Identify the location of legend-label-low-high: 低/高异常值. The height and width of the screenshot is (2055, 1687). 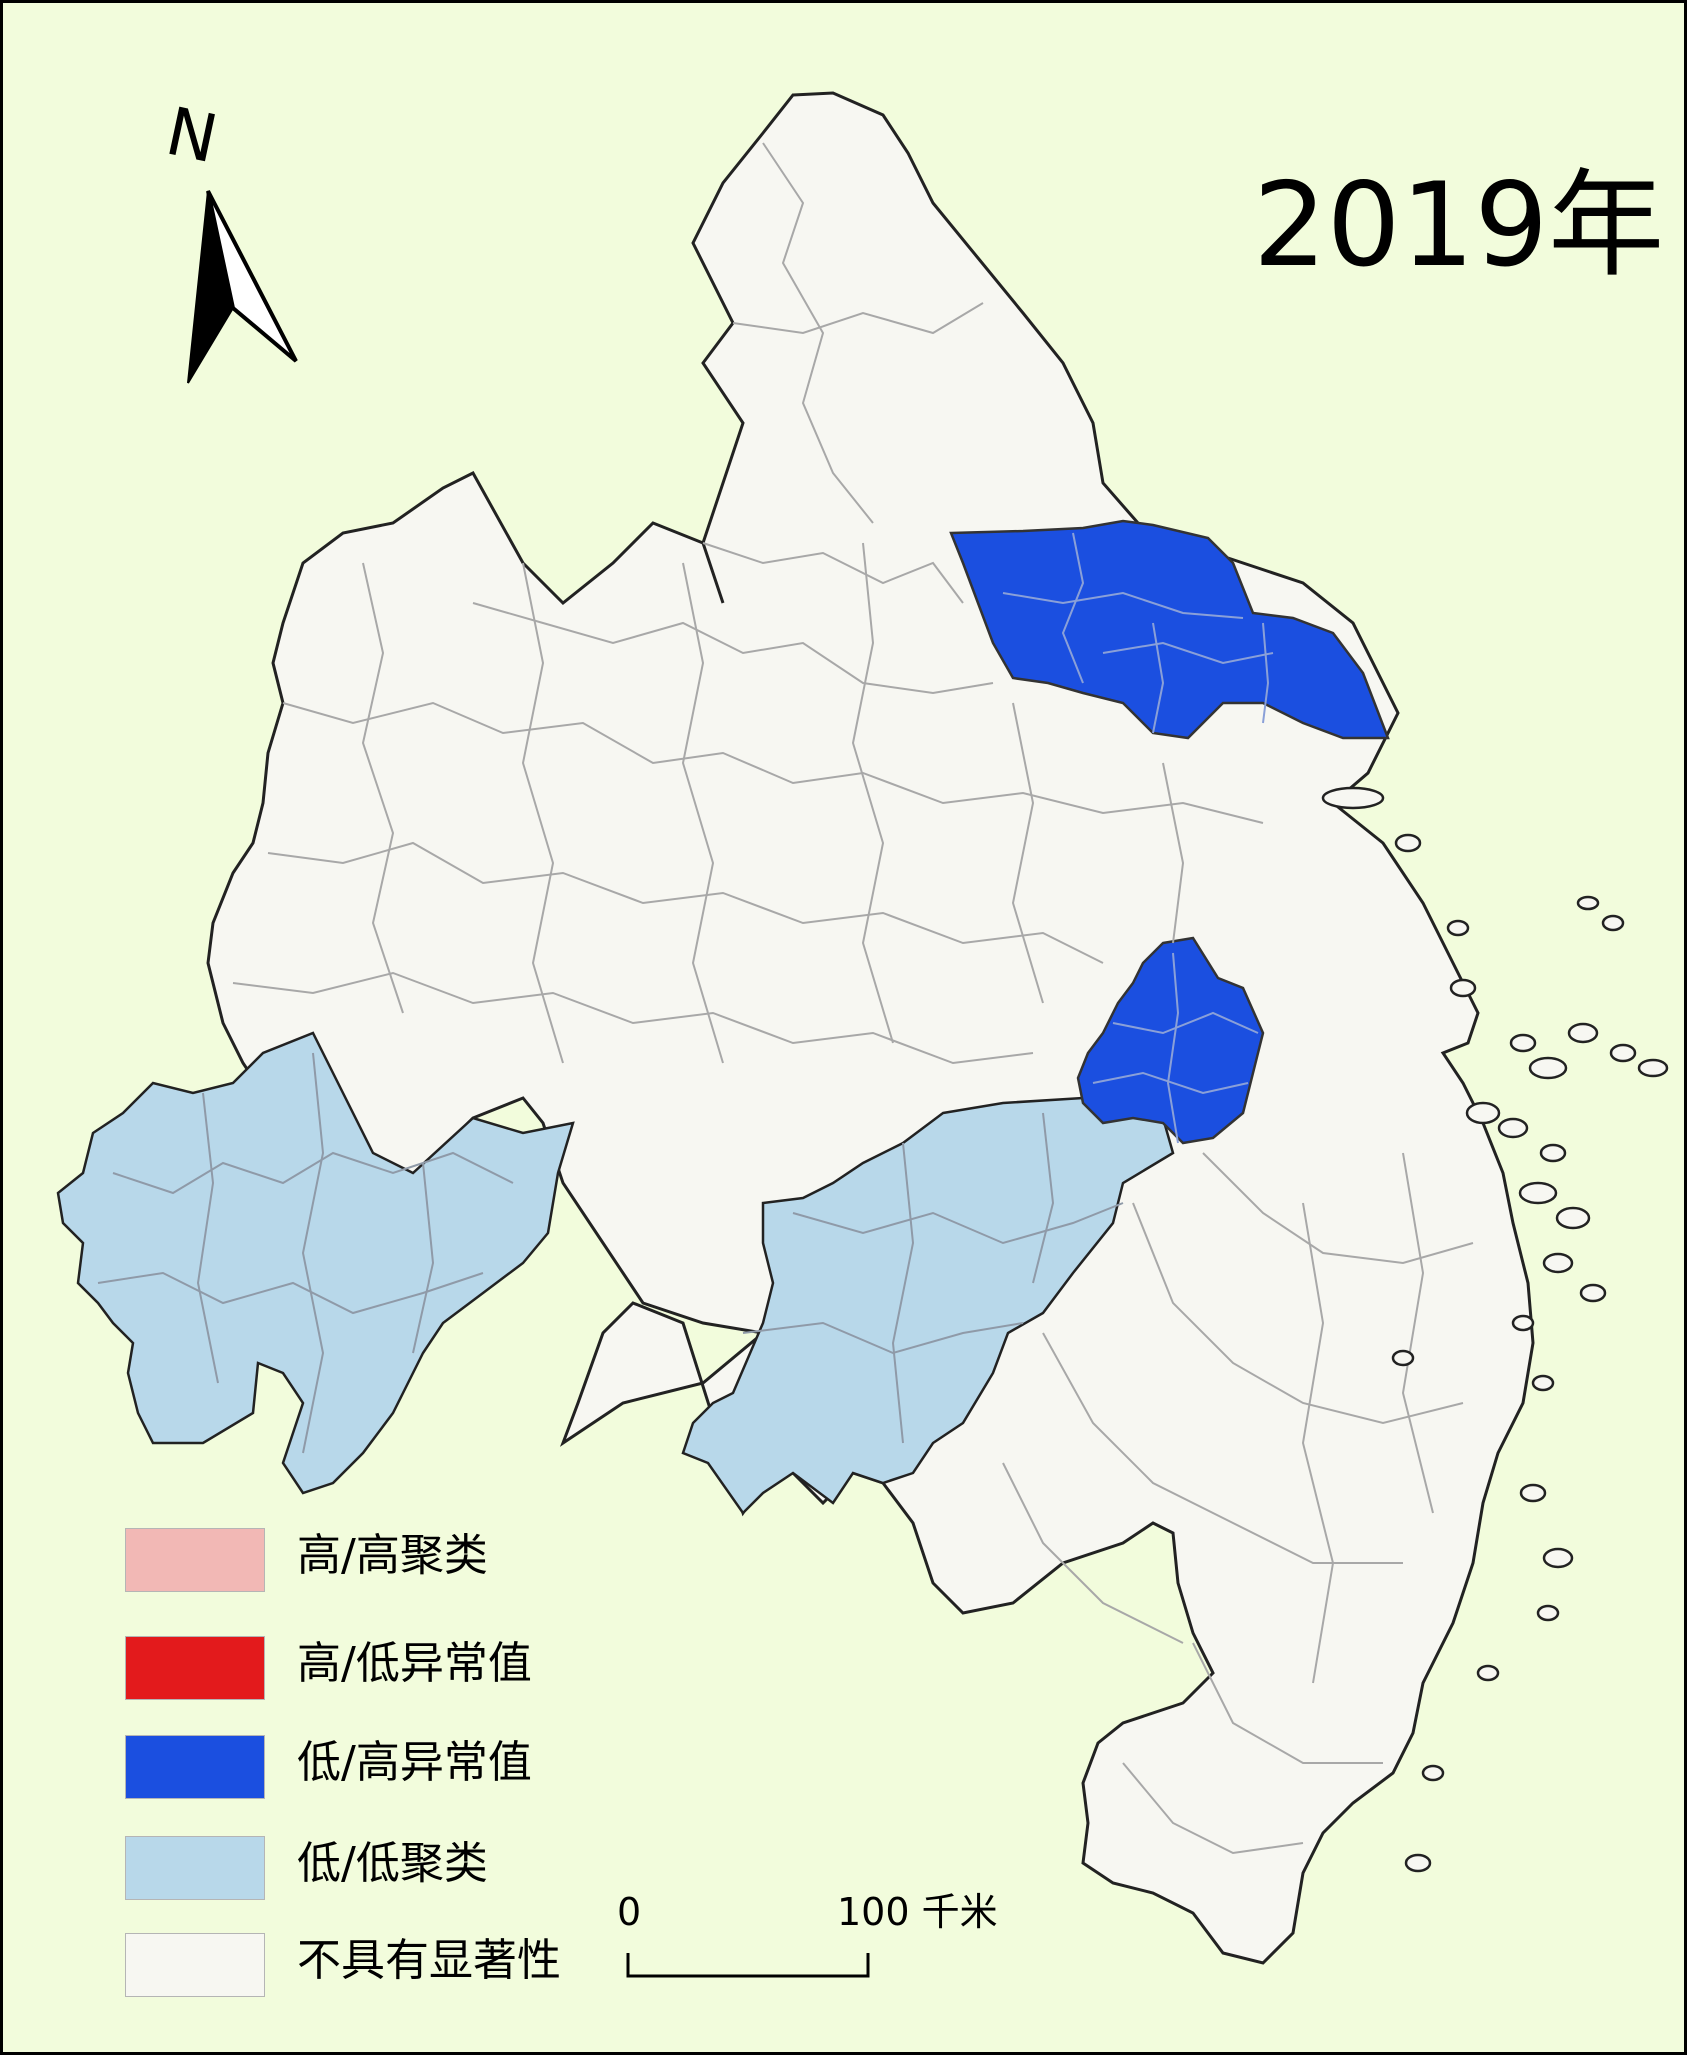
(414, 1762).